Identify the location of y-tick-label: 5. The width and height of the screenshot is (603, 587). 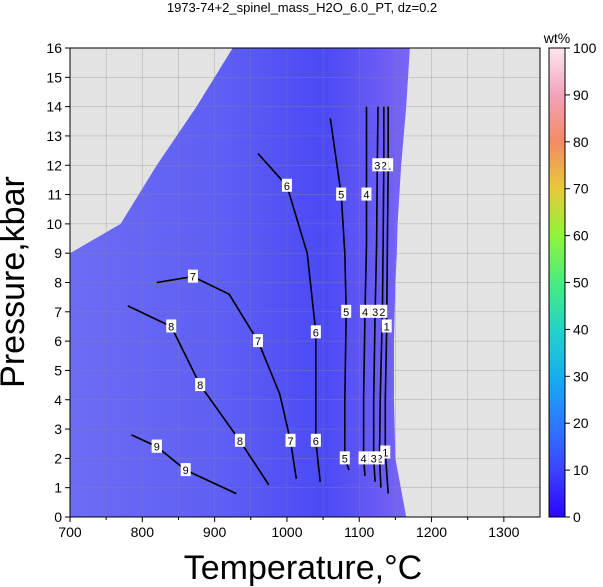
(58, 370).